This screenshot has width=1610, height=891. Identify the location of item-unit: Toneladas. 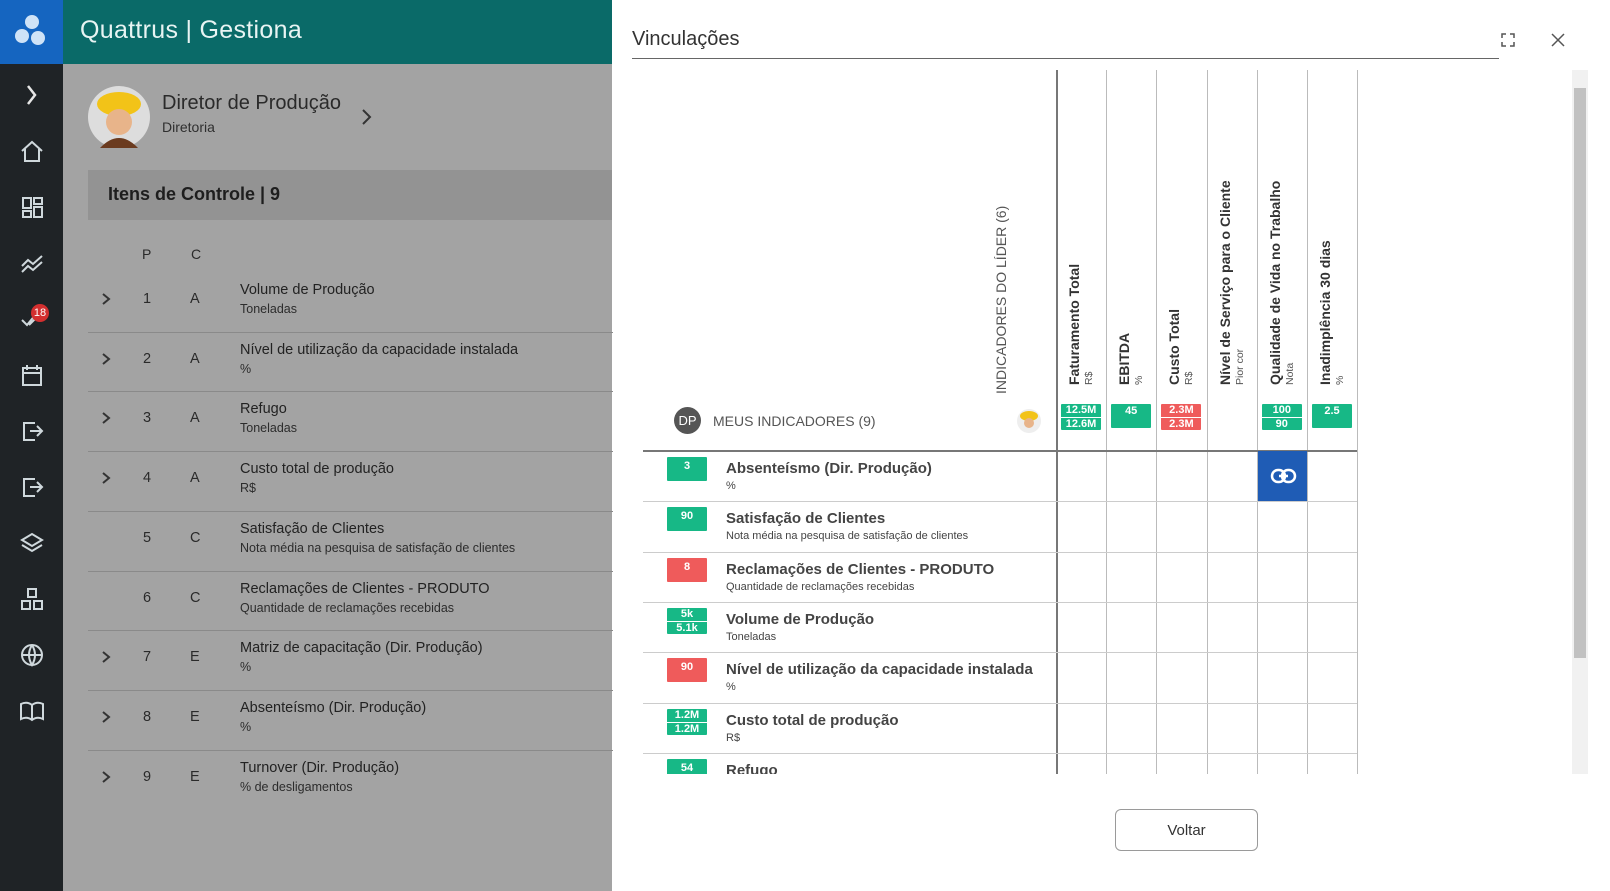
(268, 309).